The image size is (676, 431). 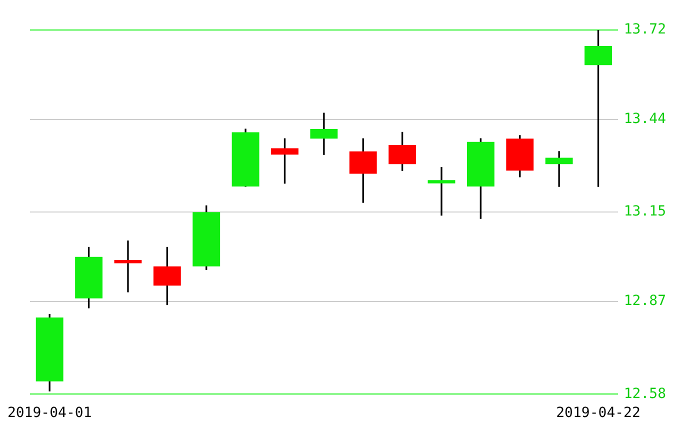 I want to click on y-tick-label: 12.58, so click(x=645, y=394).